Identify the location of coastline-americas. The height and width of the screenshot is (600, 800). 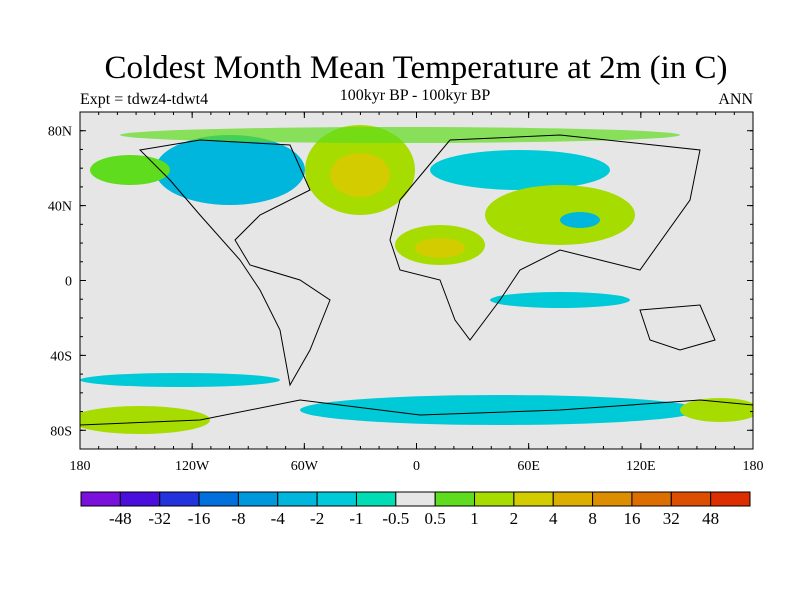
(234, 263).